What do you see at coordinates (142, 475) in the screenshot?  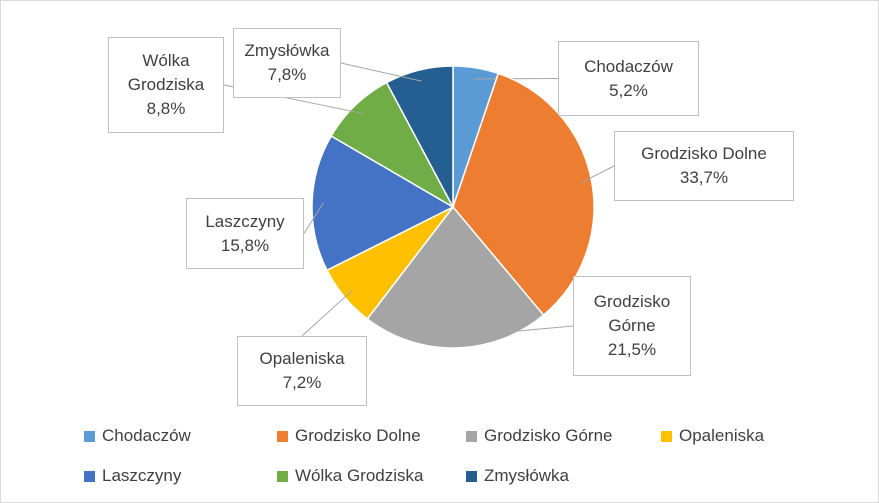 I see `legend-label: Laszczyny` at bounding box center [142, 475].